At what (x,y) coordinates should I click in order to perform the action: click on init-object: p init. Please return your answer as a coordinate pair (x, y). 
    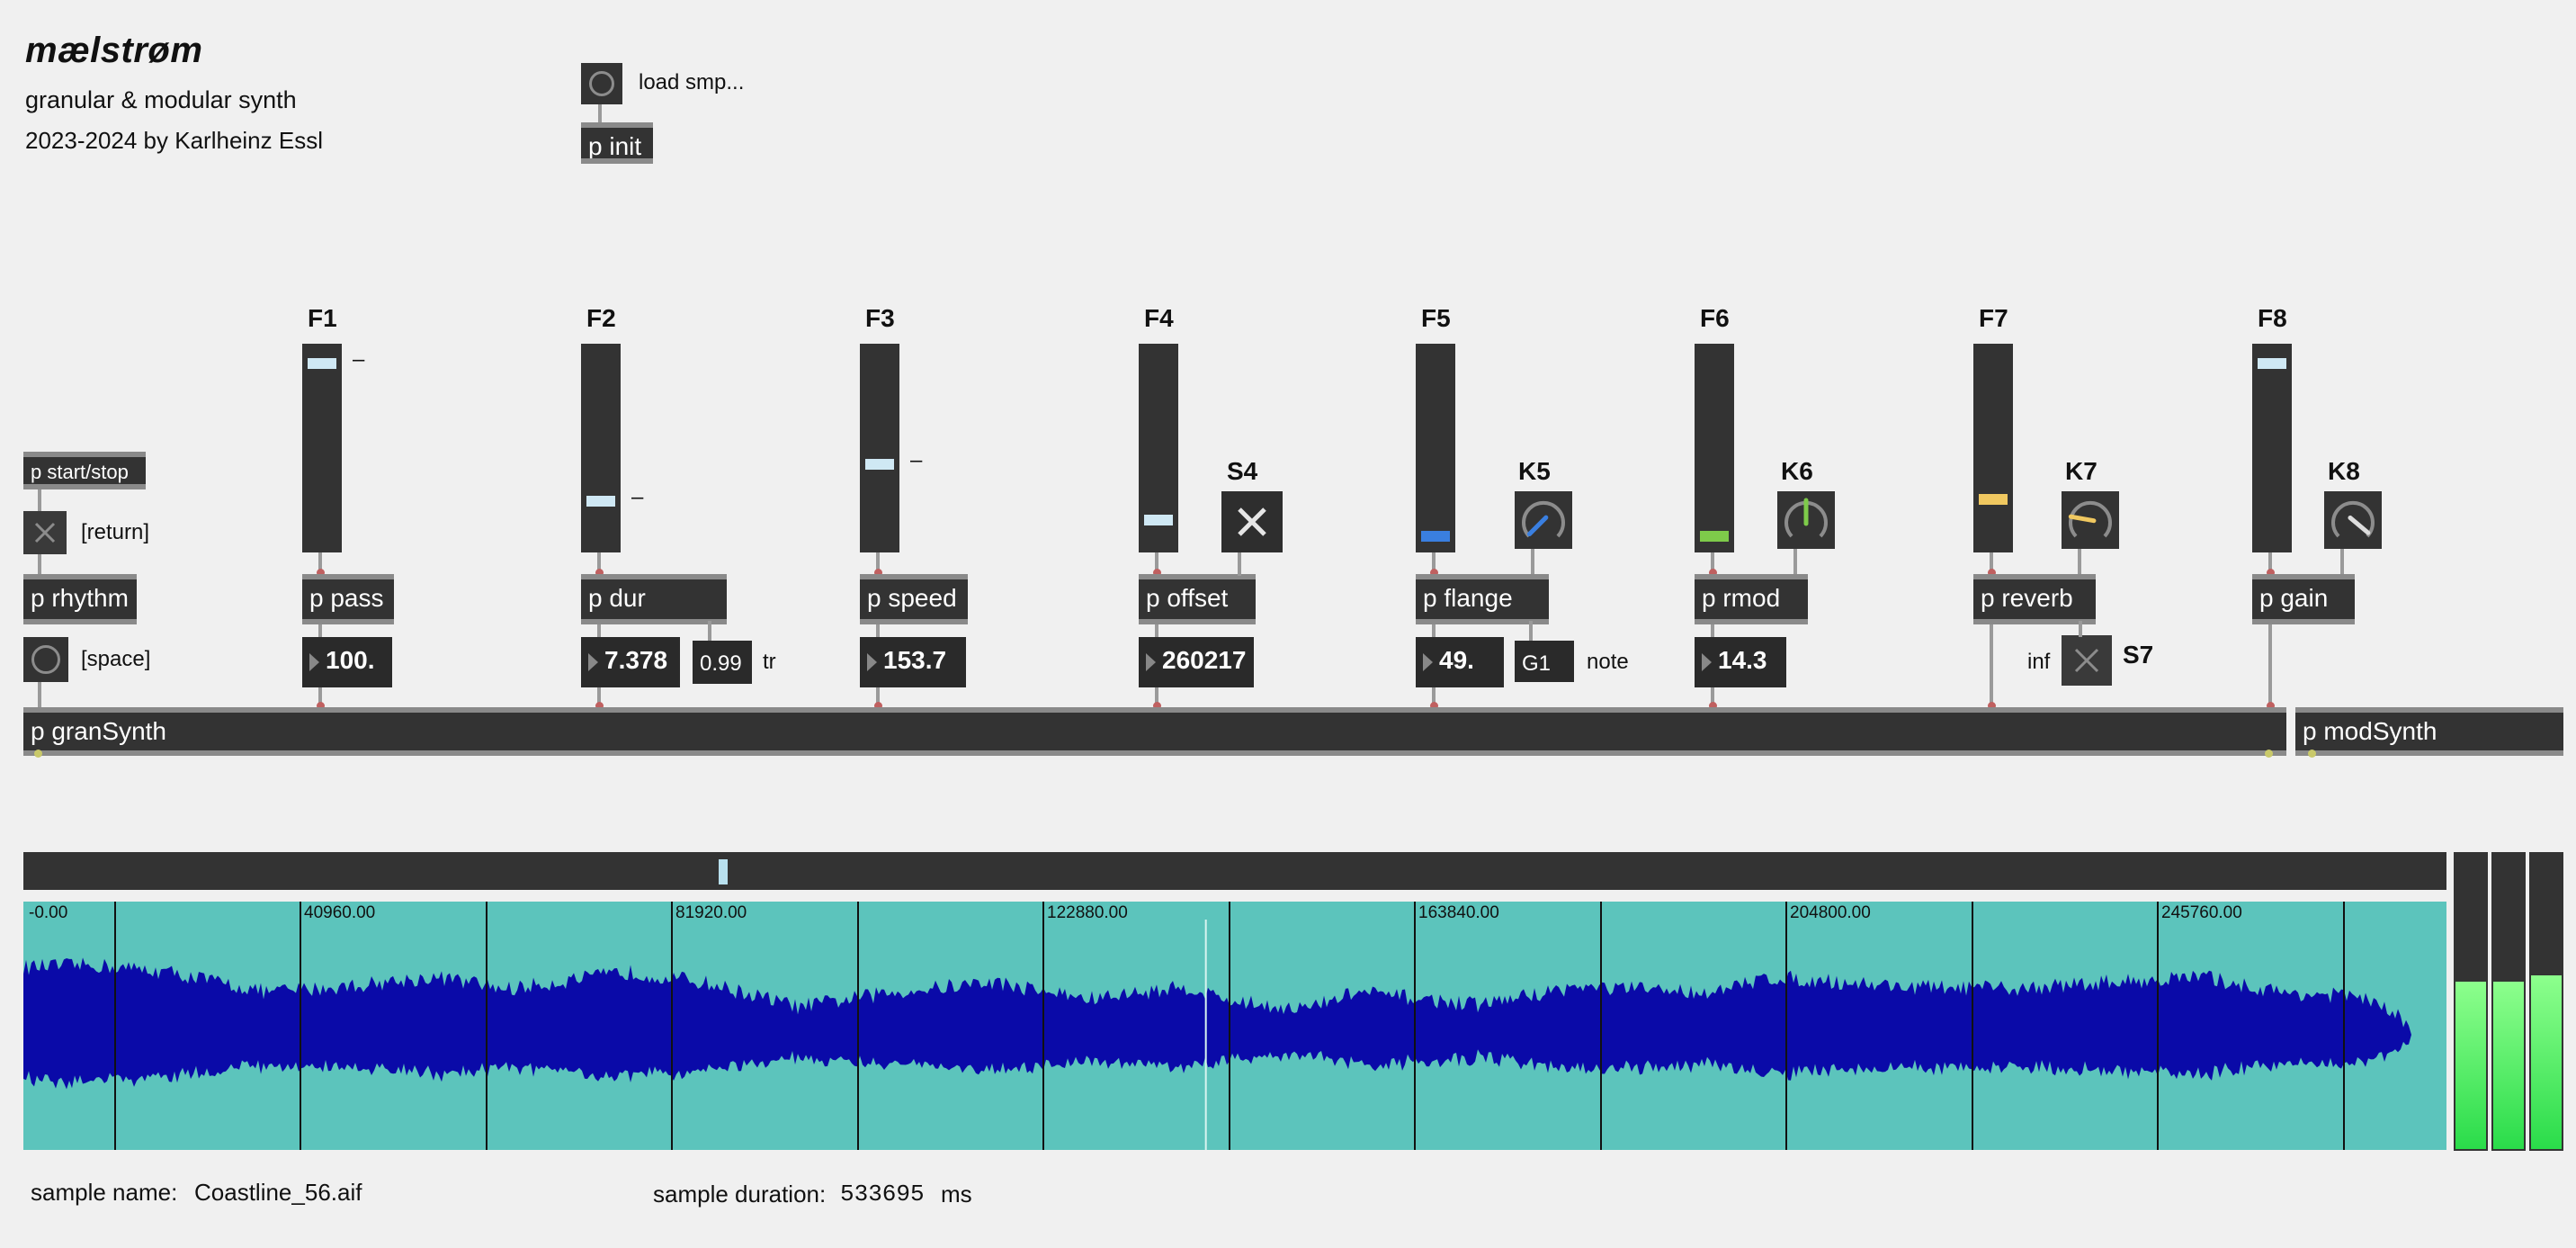
    Looking at the image, I should click on (617, 143).